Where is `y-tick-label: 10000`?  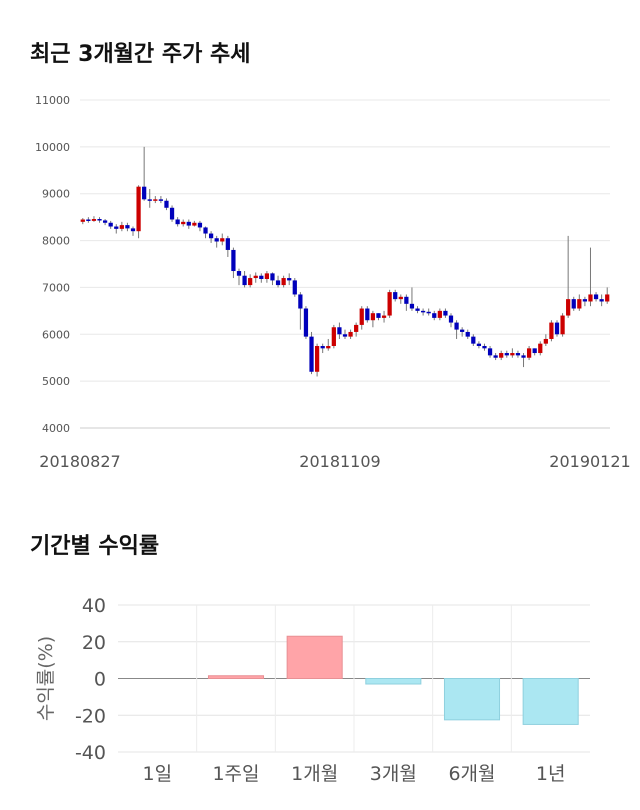 y-tick-label: 10000 is located at coordinates (52, 147).